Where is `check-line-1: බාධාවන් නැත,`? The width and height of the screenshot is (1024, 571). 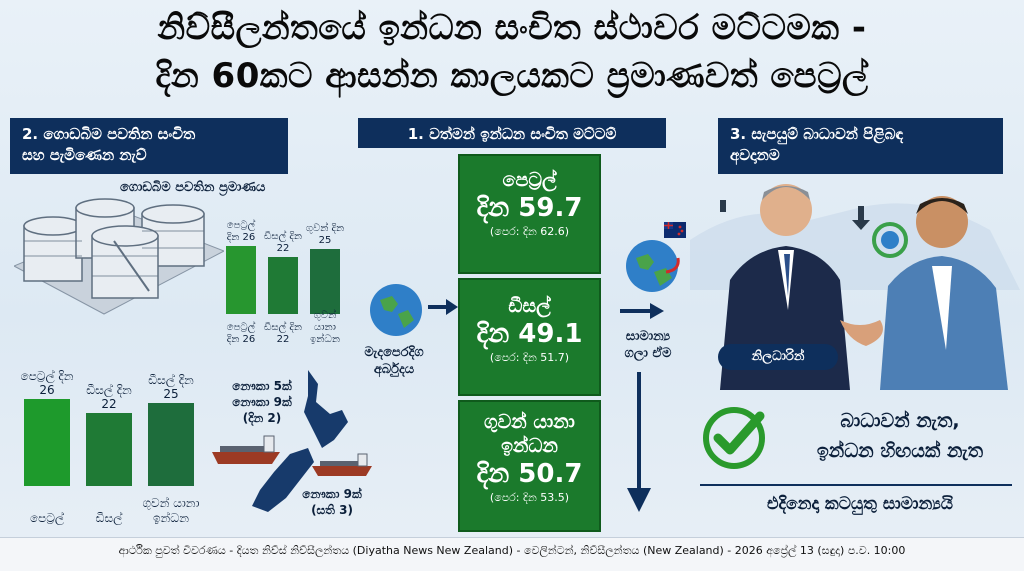
check-line-1: බාධාවන් නැත, is located at coordinates (900, 421).